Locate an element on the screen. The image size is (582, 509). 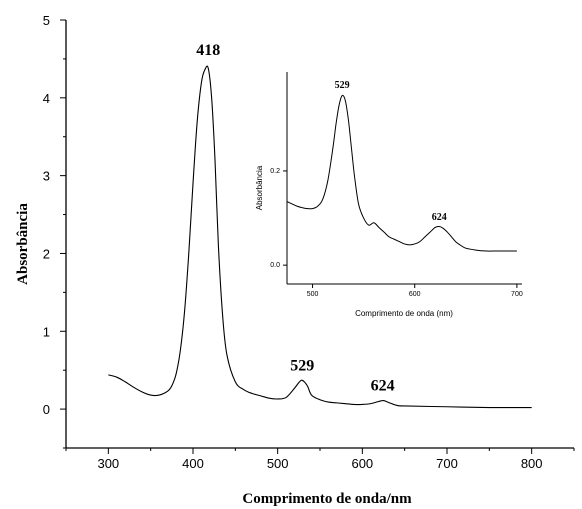
inset-y-axis-title: Absorbância is located at coordinates (259, 187).